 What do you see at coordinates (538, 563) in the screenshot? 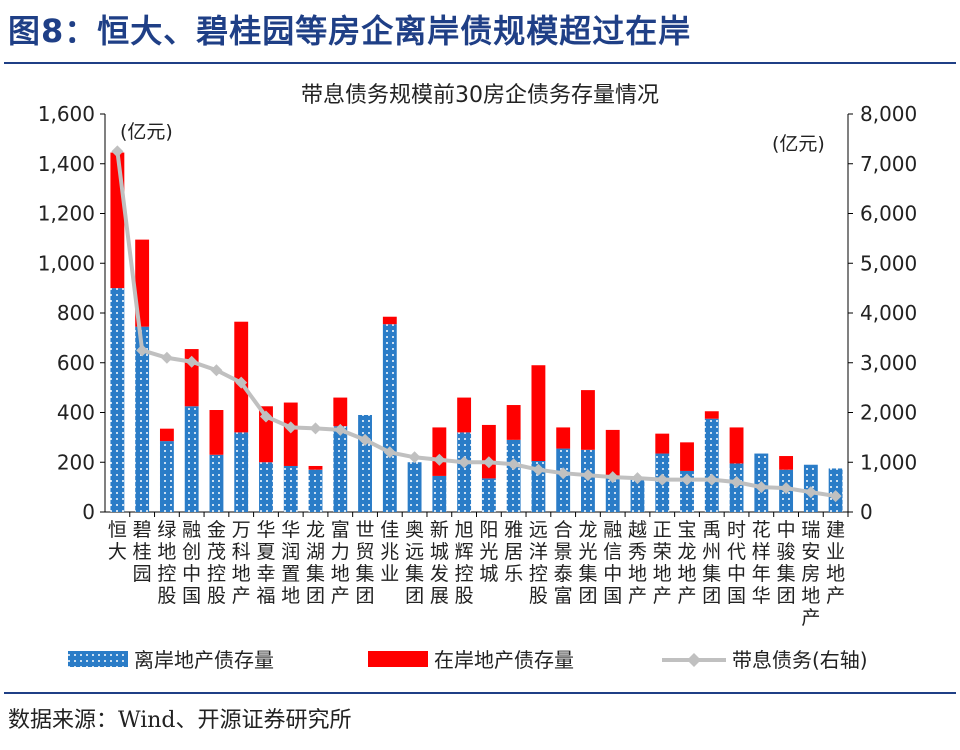
I see `x-tick-label: 远洋控股` at bounding box center [538, 563].